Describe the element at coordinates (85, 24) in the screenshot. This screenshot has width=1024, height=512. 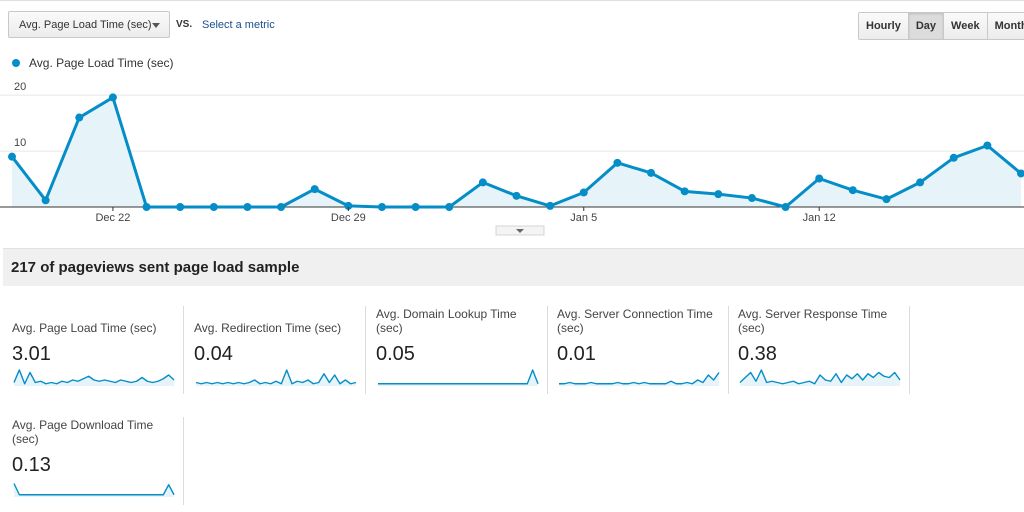
I see `metric-select-value: Avg. Page Load Time (sec)` at that location.